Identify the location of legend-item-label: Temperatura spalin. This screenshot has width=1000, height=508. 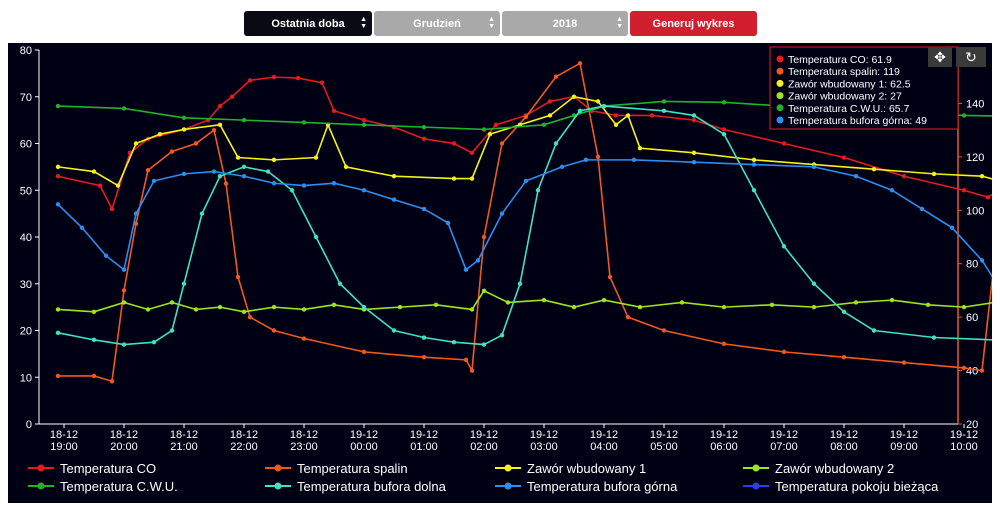
(352, 468).